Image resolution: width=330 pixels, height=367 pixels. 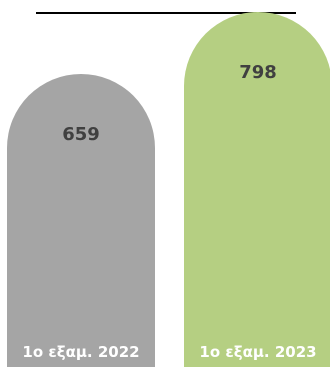 What do you see at coordinates (166, 13) in the screenshot?
I see `top-rule` at bounding box center [166, 13].